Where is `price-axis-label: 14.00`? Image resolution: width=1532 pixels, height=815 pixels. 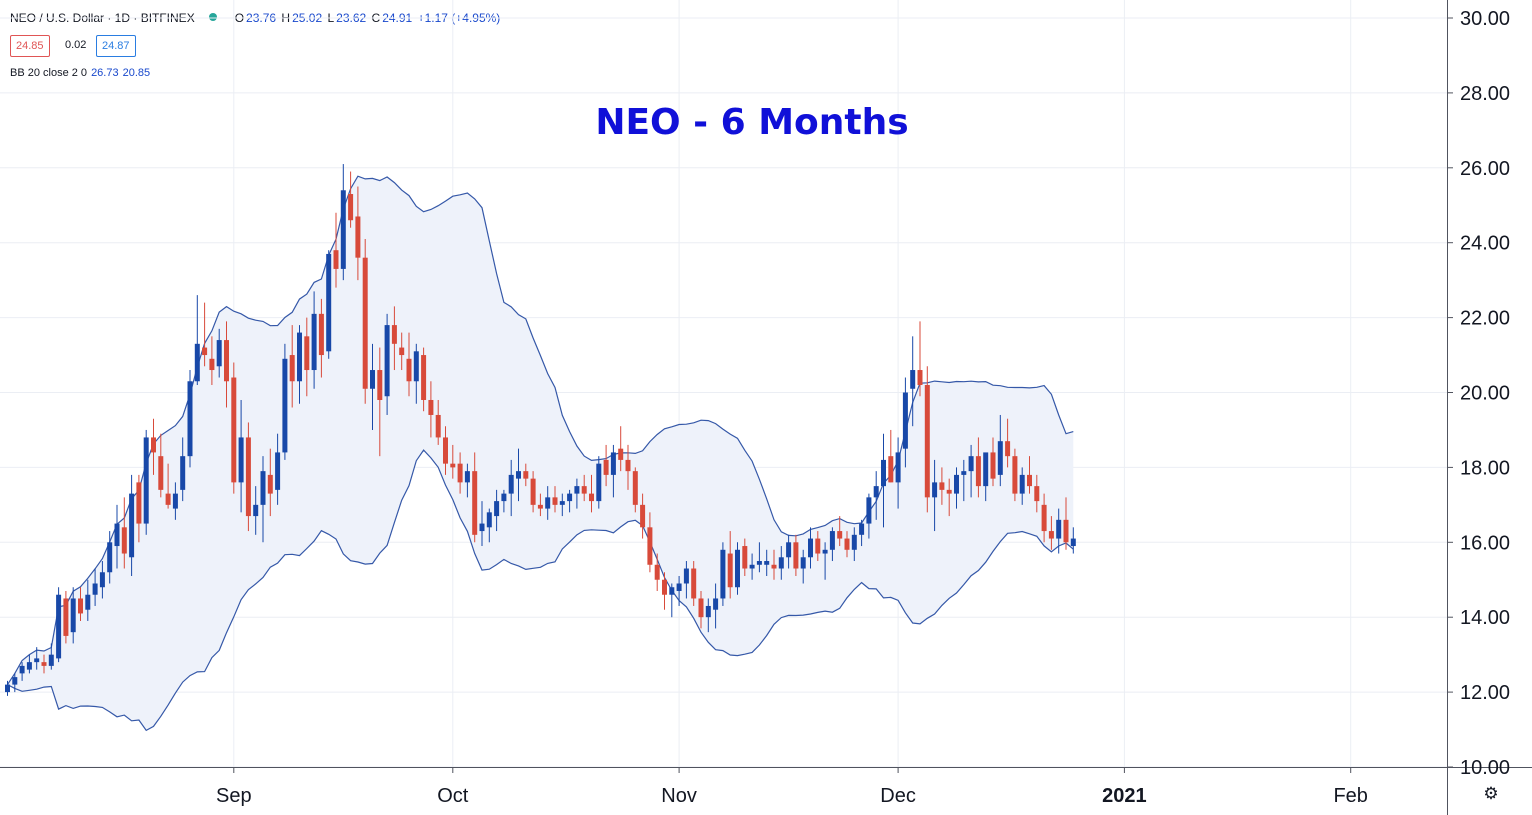 price-axis-label: 14.00 is located at coordinates (1485, 618).